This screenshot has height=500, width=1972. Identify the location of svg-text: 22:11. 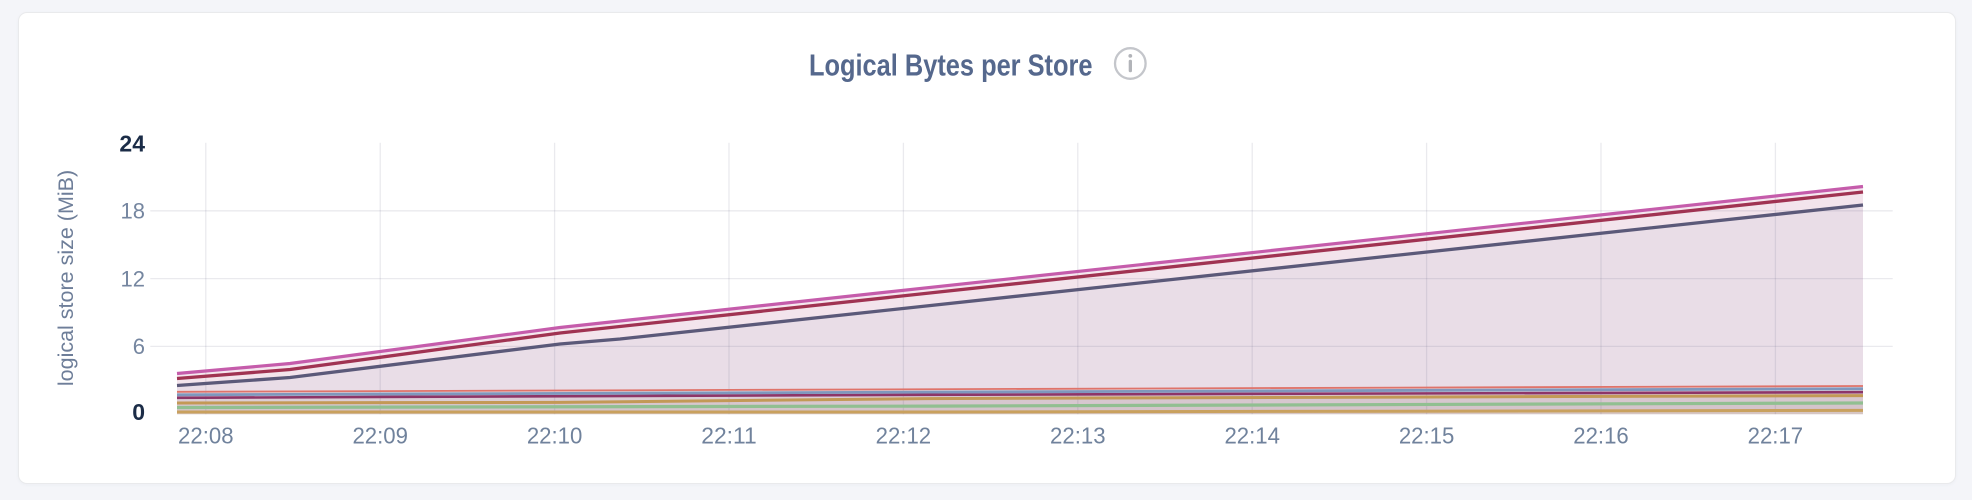
(729, 436).